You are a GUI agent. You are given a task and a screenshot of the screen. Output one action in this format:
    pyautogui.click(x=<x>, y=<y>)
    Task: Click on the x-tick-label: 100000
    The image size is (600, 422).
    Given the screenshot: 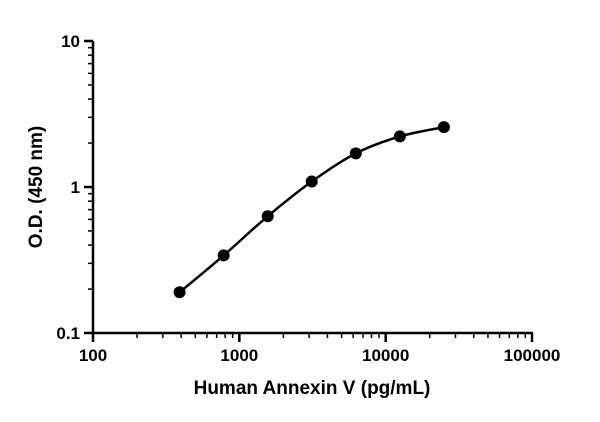 What is the action you would take?
    pyautogui.click(x=532, y=355)
    